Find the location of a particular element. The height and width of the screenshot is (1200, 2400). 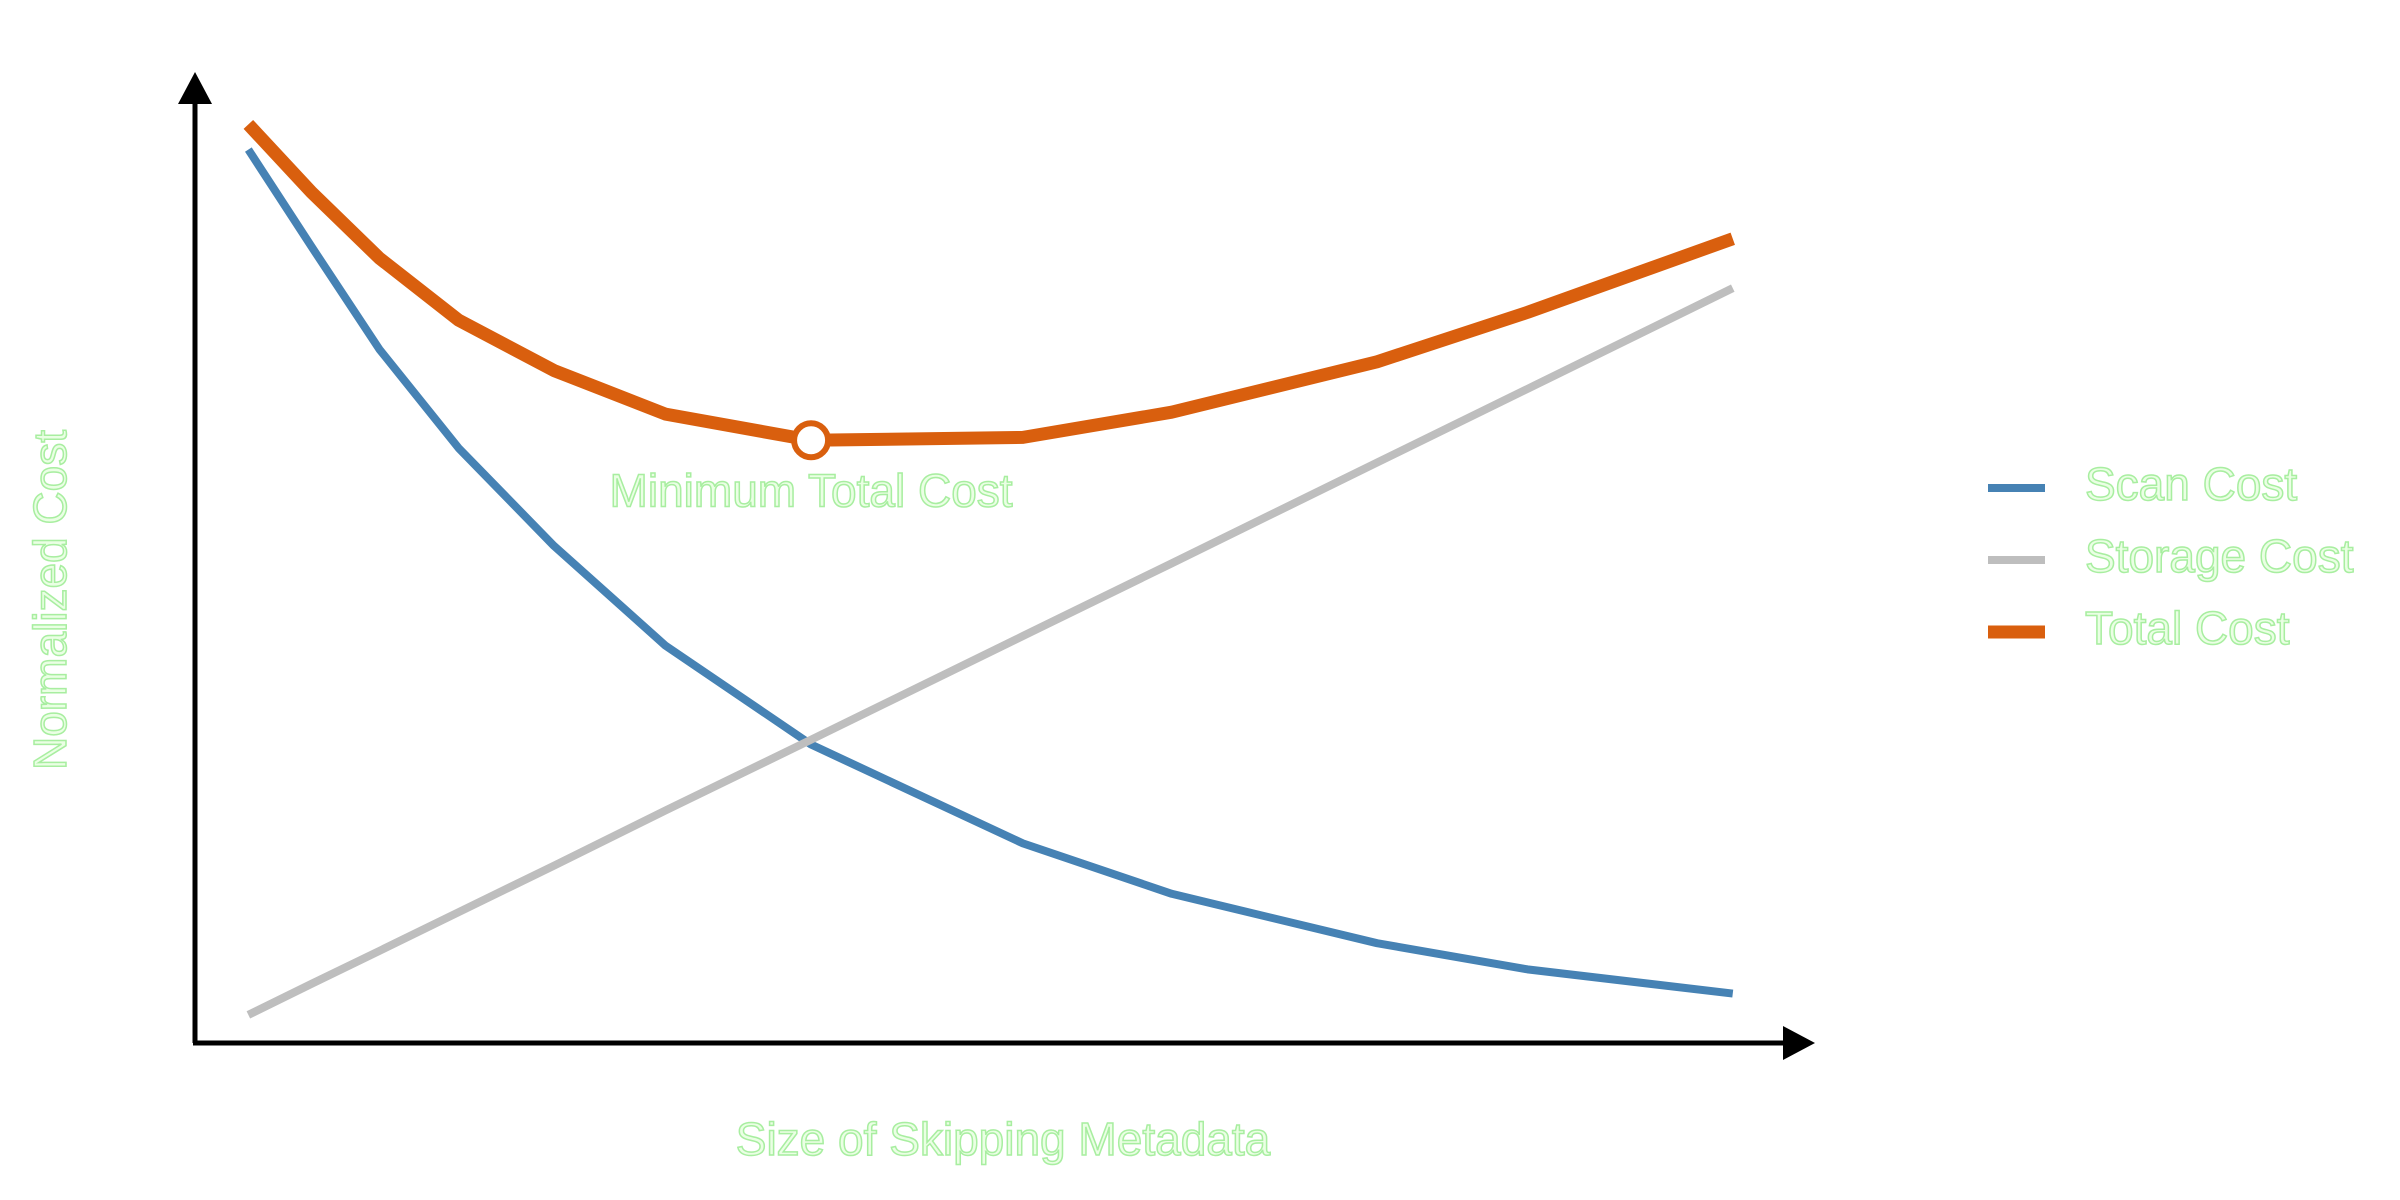

x-axis-arrow is located at coordinates (1799, 1043).